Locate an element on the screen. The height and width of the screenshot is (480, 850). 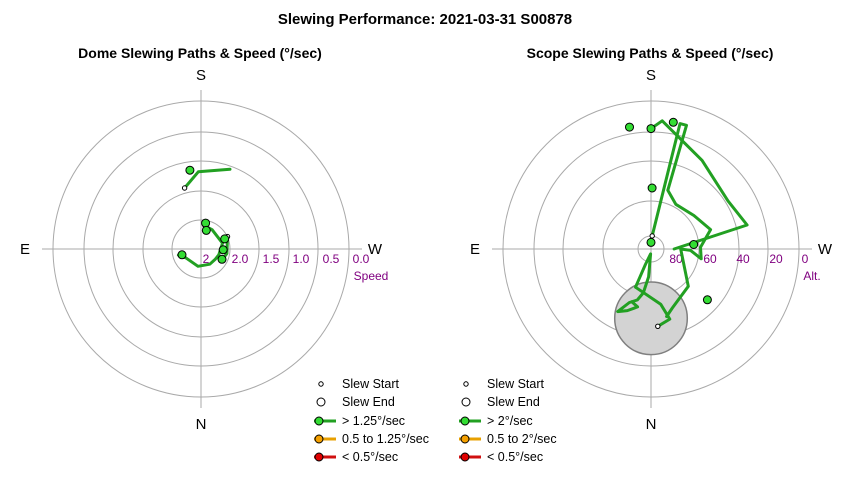
dome-dir-right: W is located at coordinates (375, 249).